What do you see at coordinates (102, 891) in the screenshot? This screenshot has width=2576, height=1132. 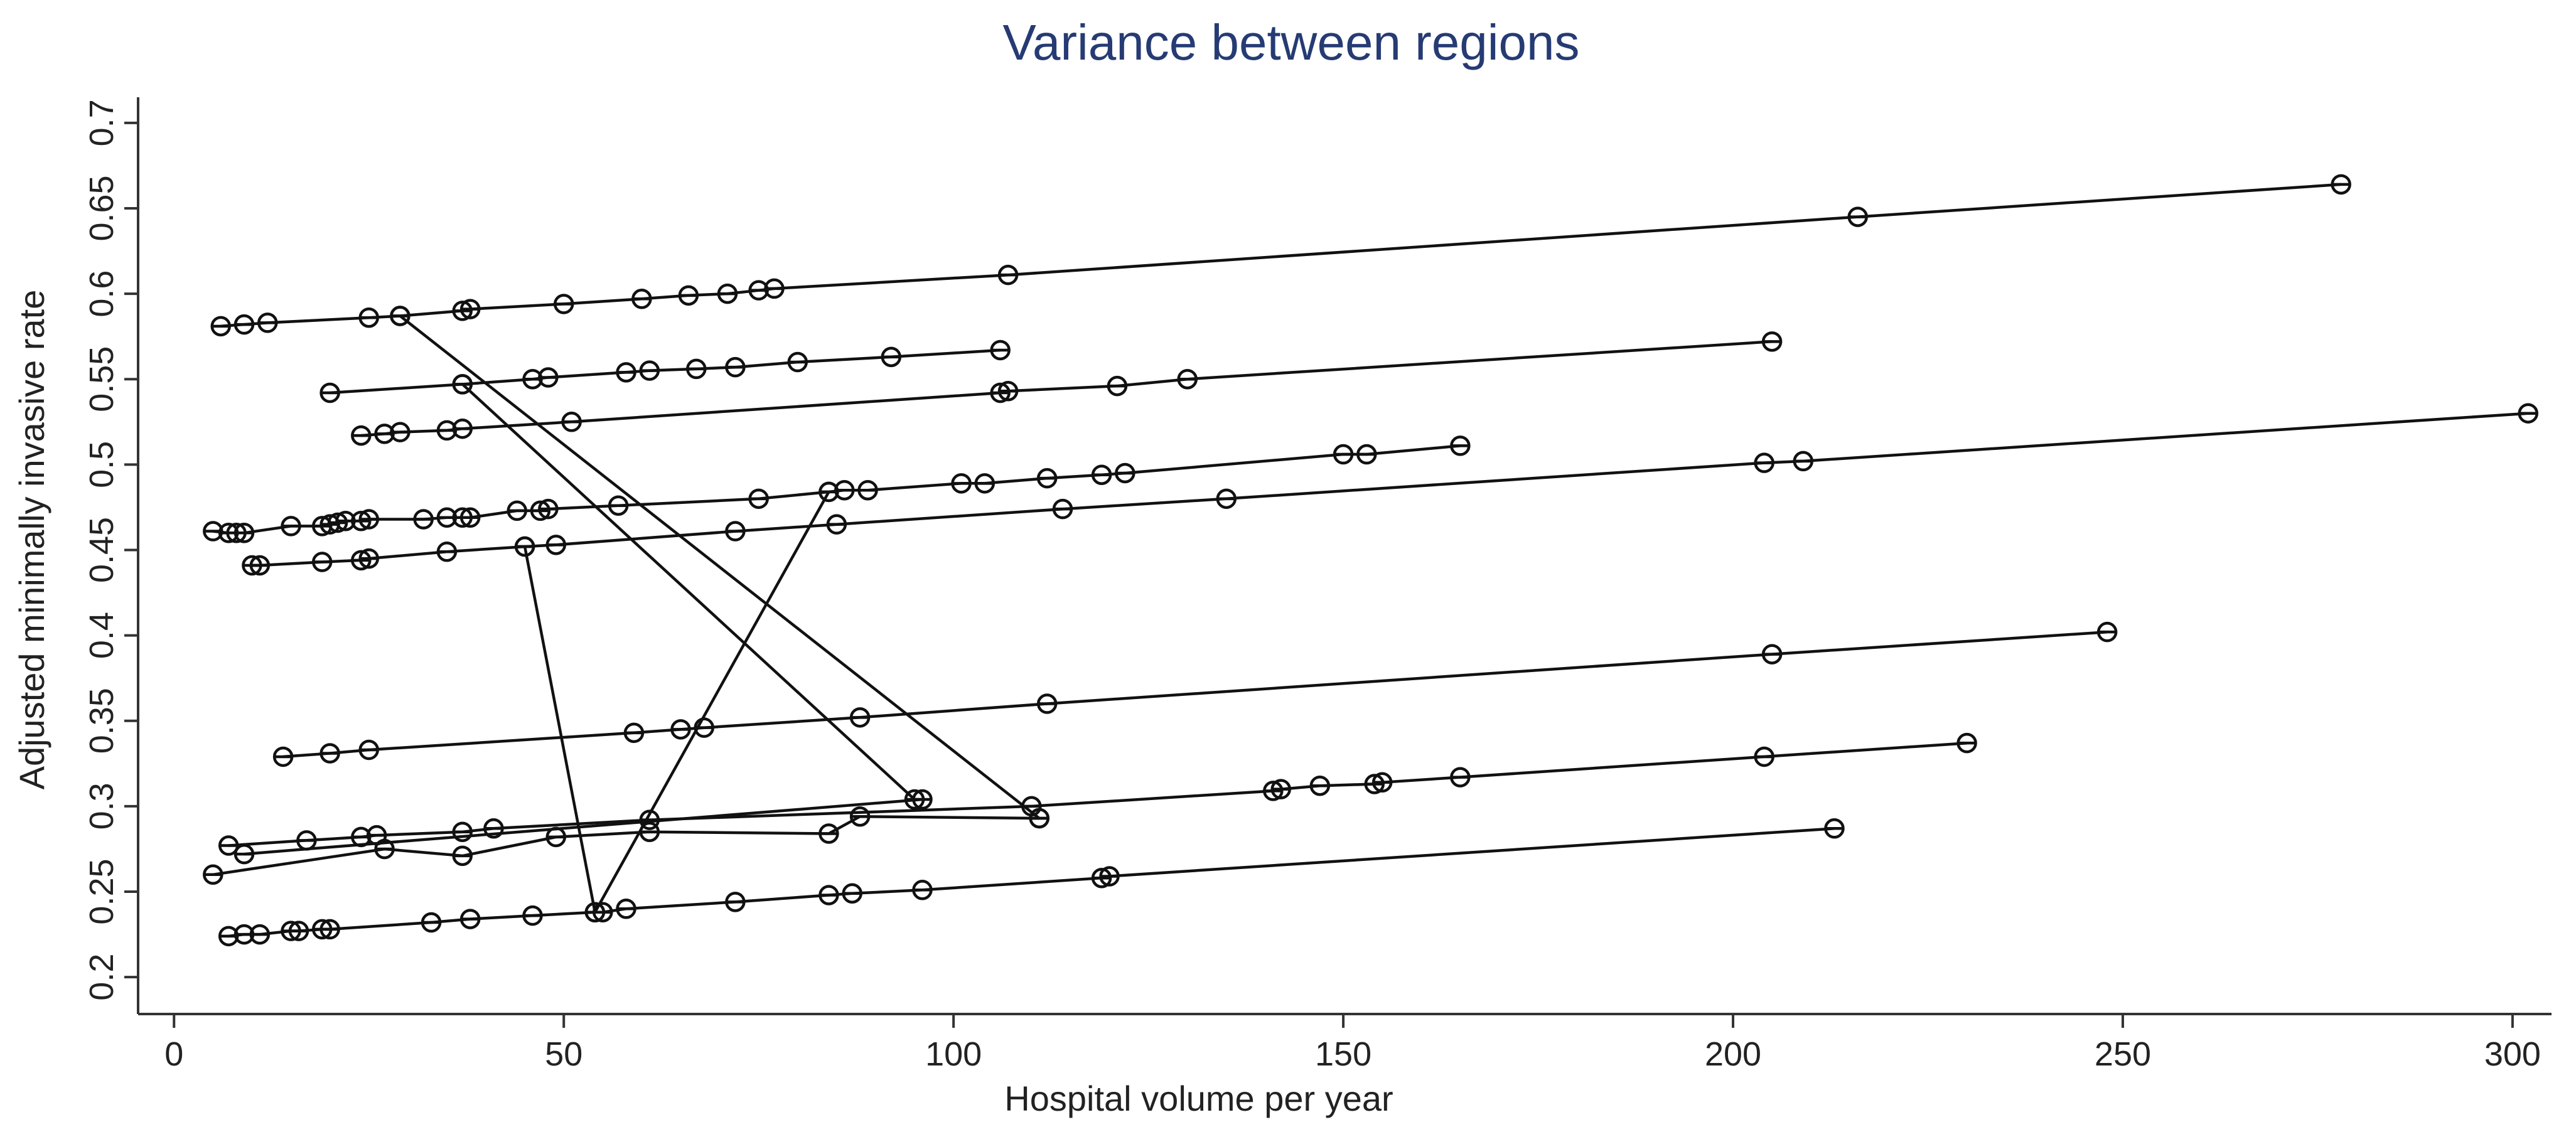 I see `y-tick-label: 0.25` at bounding box center [102, 891].